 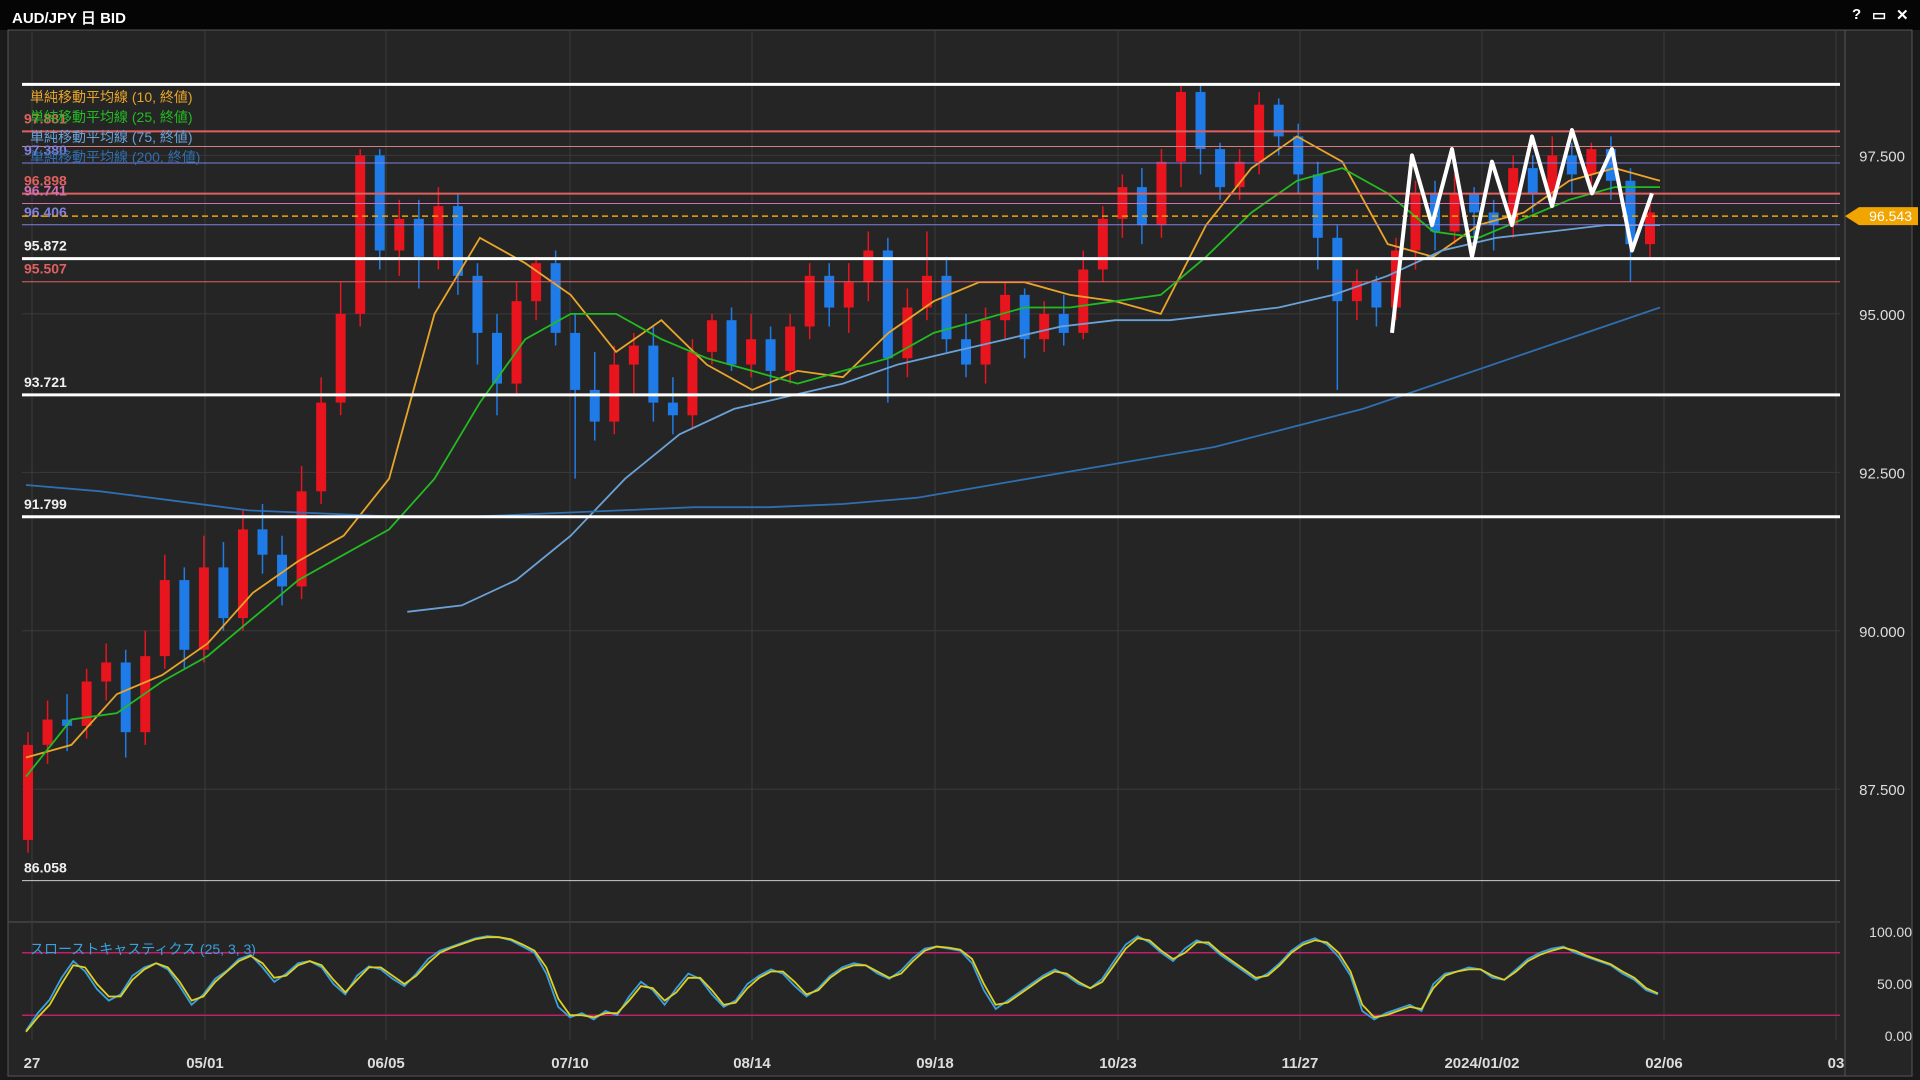 What do you see at coordinates (1857, 14) in the screenshot?
I see `help-icon: ?` at bounding box center [1857, 14].